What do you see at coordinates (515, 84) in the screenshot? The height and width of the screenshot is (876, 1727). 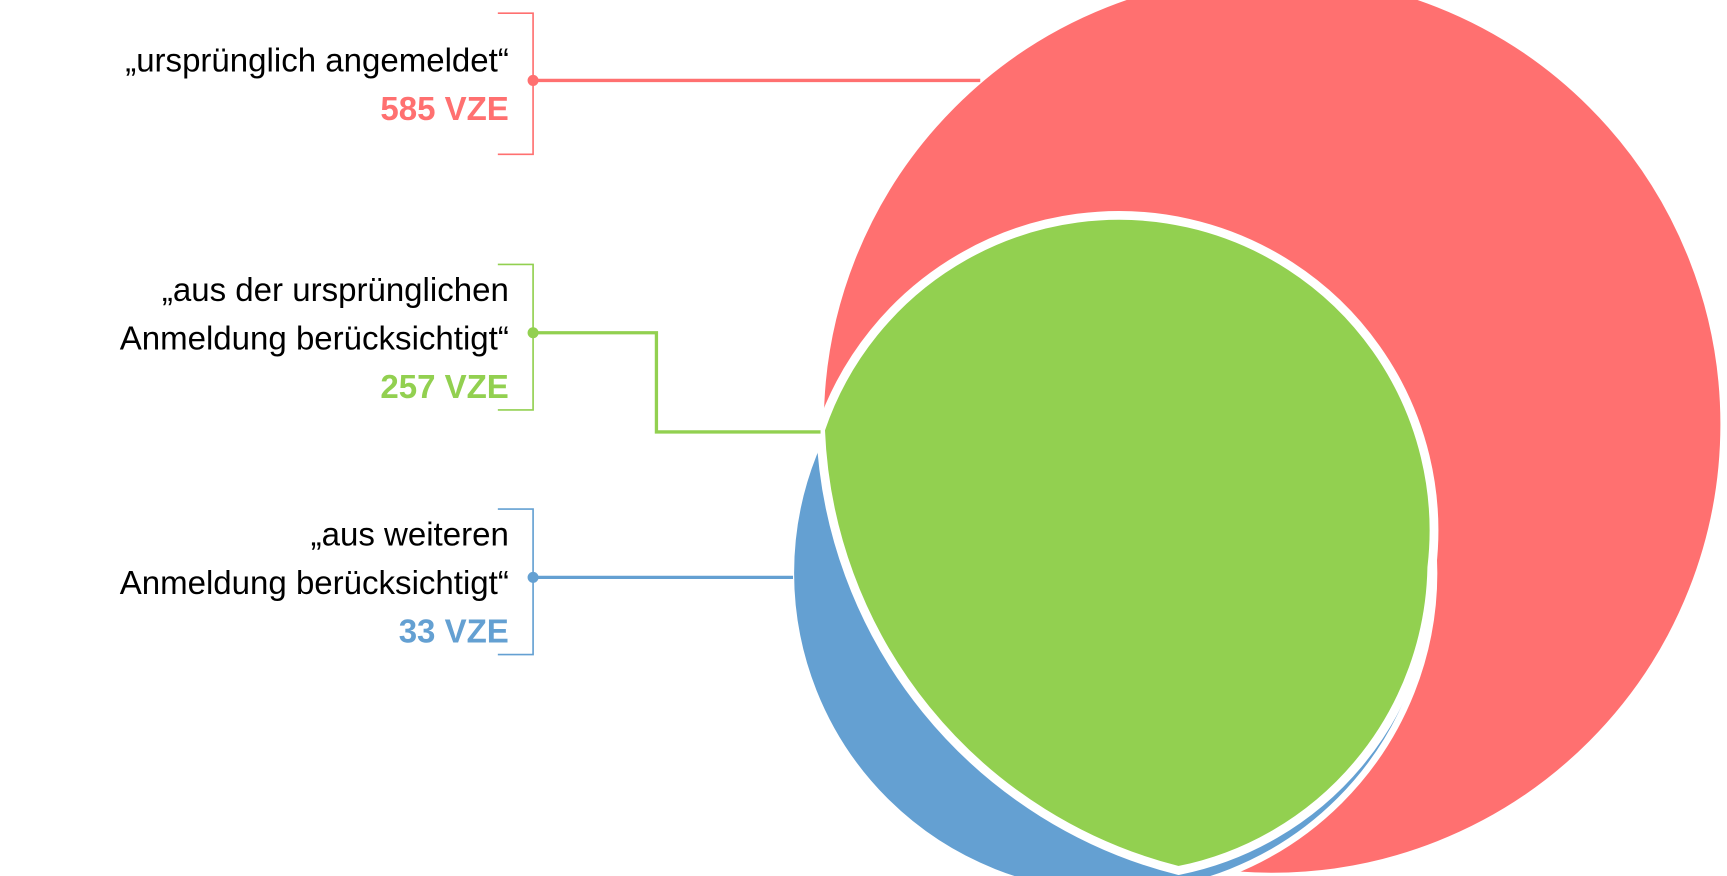 I see `bracket` at bounding box center [515, 84].